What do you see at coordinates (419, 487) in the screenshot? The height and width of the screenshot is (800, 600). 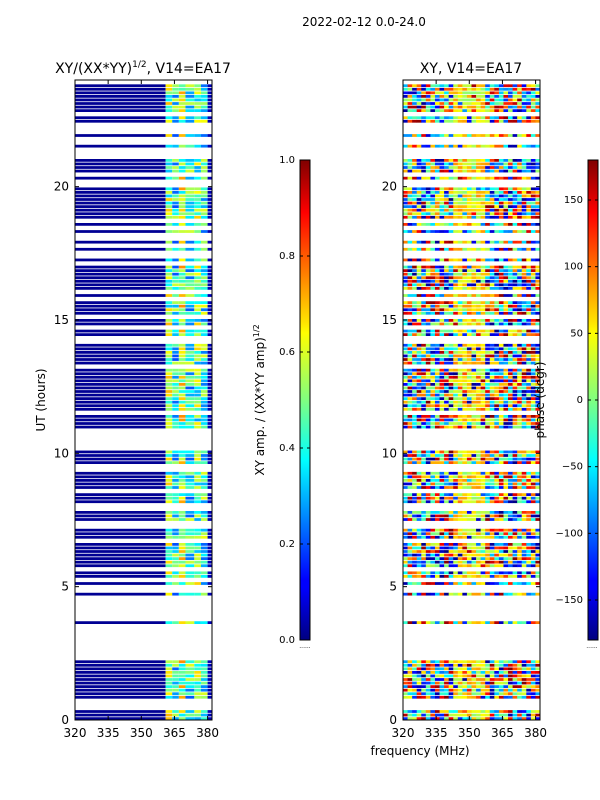 I see `right-cell-r65-c3` at bounding box center [419, 487].